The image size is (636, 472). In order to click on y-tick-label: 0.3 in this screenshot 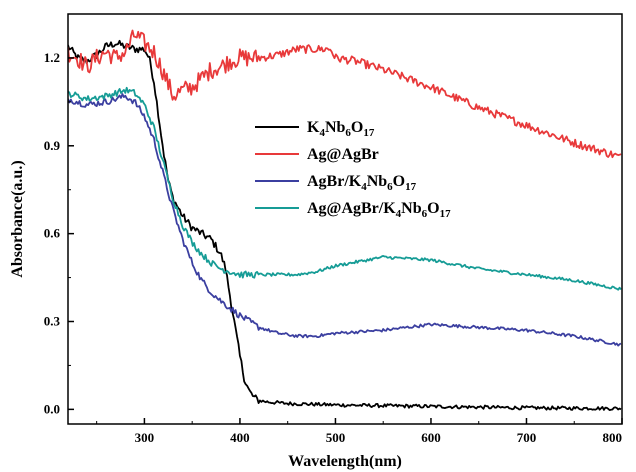, I will do `click(52, 321)`.